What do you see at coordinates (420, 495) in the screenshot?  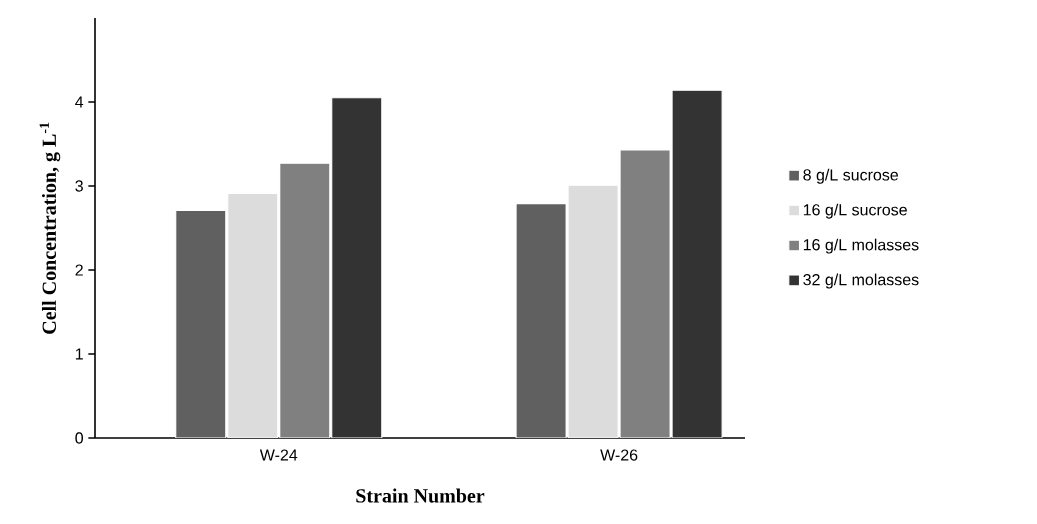 I see `x-axis-title: Strain Number` at bounding box center [420, 495].